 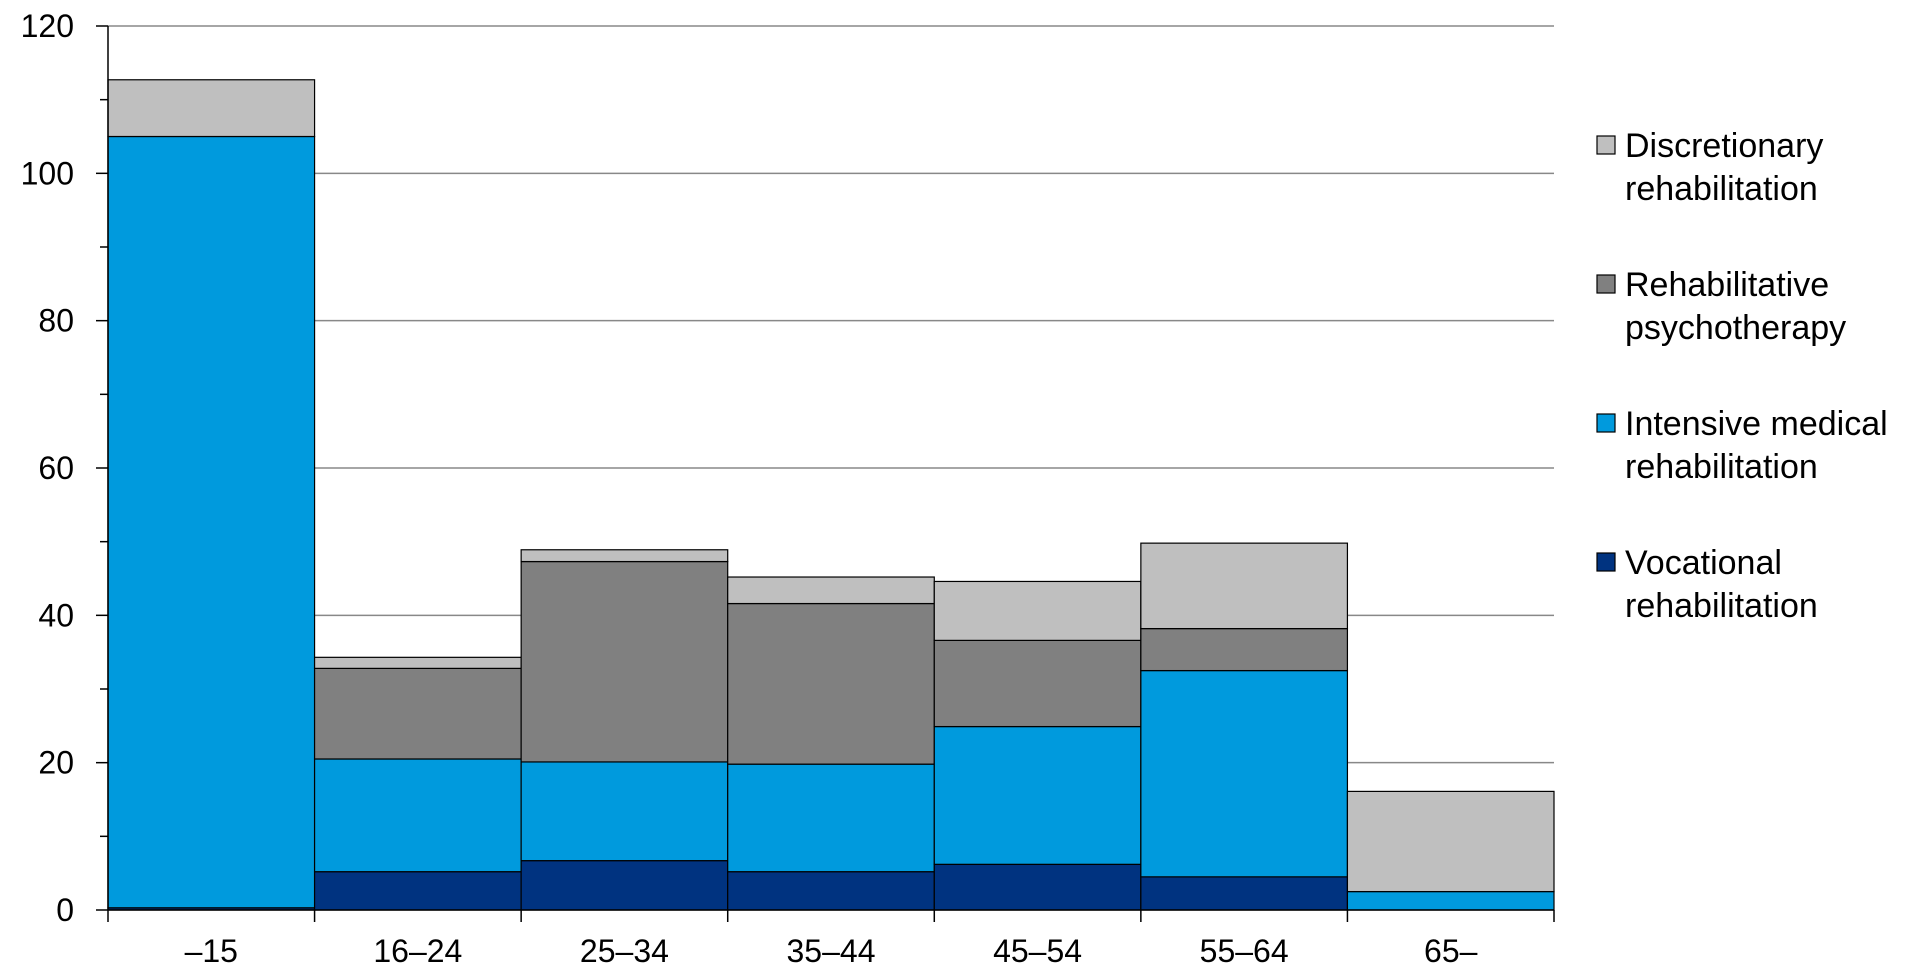 I want to click on x-tick-label-3: 35–44, so click(x=831, y=949).